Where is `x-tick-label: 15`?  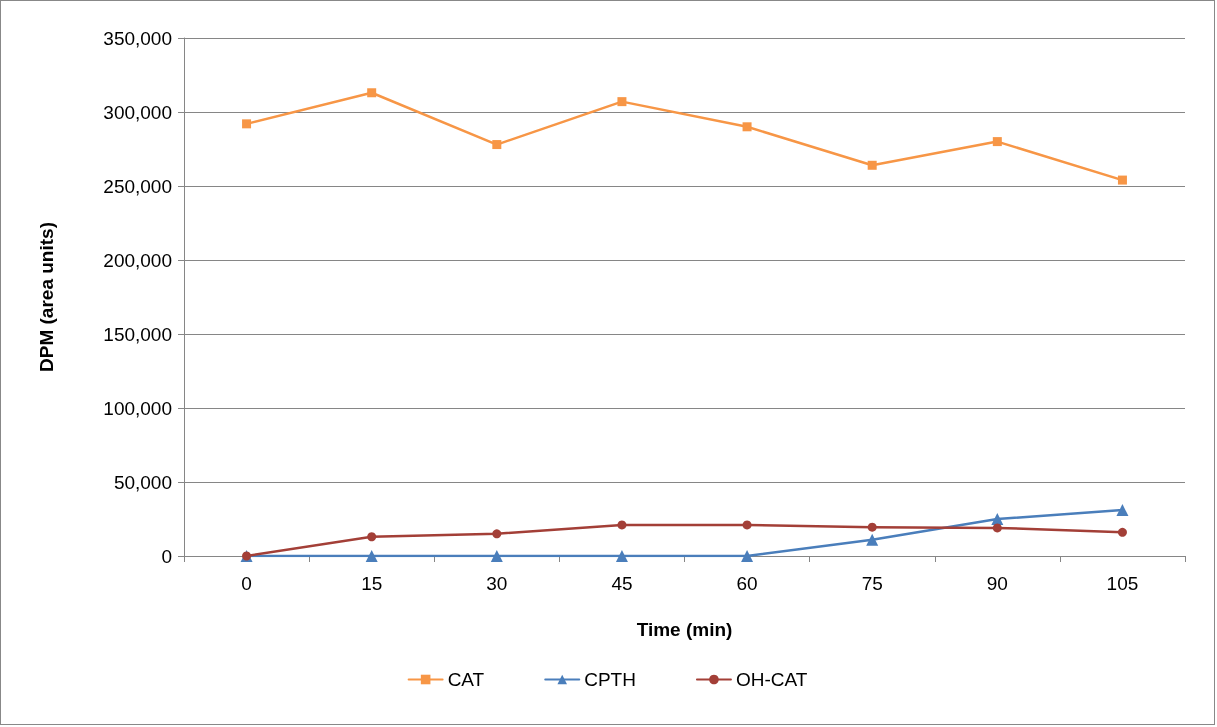 x-tick-label: 15 is located at coordinates (372, 583).